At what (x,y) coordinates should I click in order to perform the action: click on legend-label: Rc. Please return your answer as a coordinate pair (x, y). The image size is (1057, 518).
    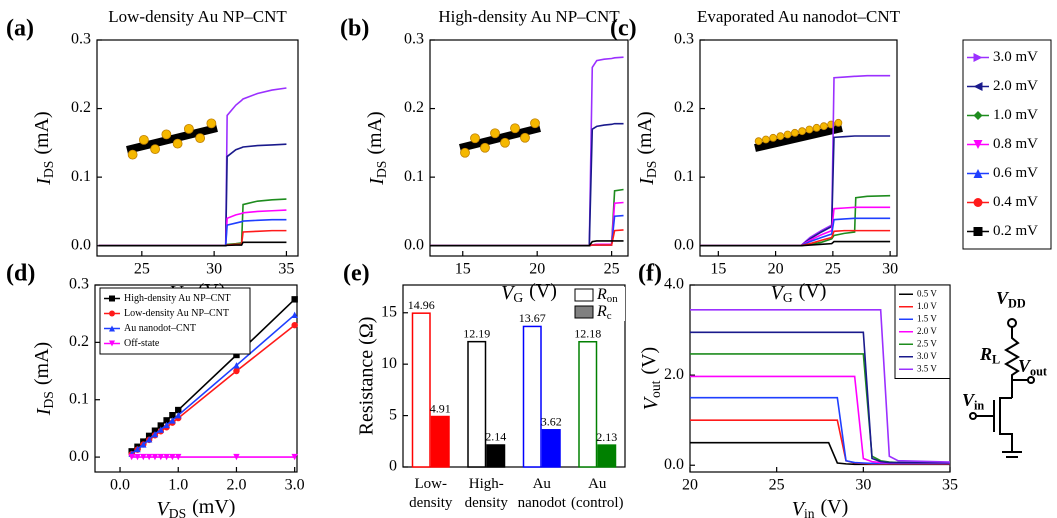
    Looking at the image, I should click on (604, 312).